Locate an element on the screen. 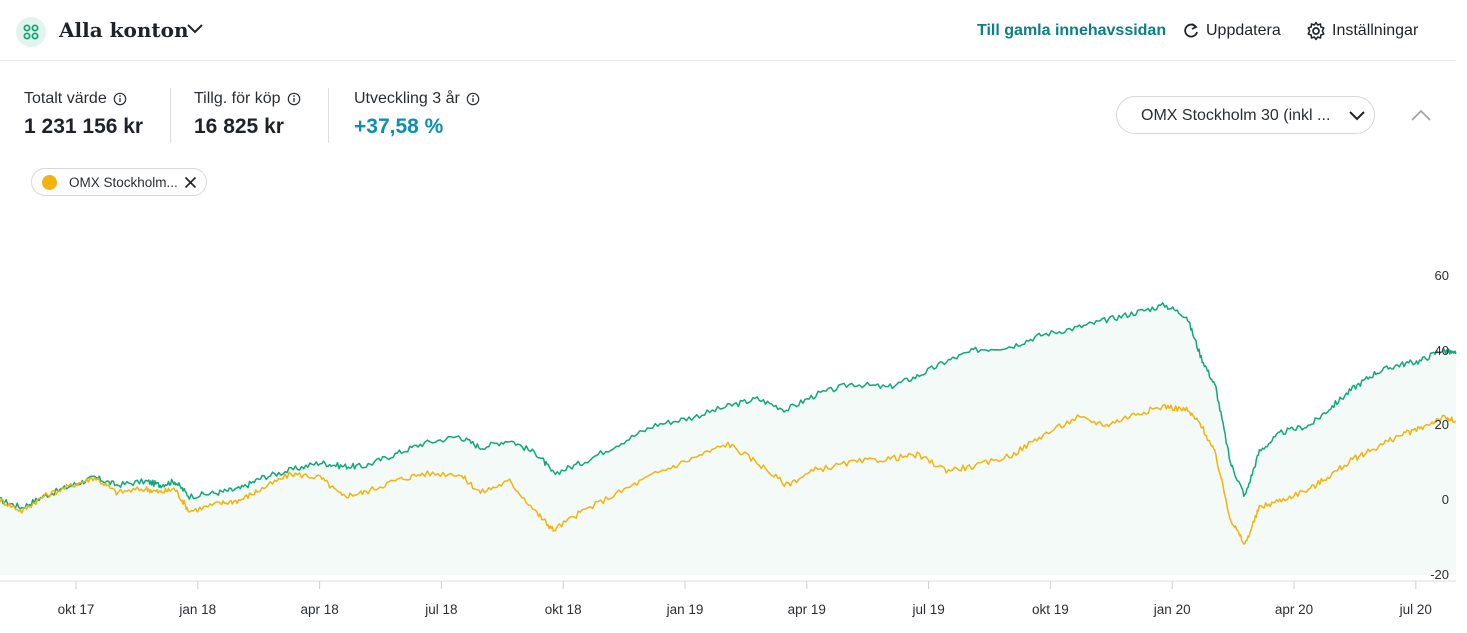 Image resolution: width=1467 pixels, height=633 pixels. stat-value: +37,58 % is located at coordinates (399, 126).